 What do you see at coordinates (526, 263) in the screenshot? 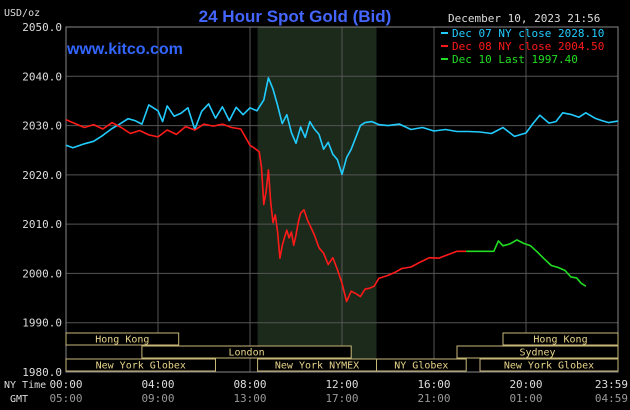
I see `series-line` at bounding box center [526, 263].